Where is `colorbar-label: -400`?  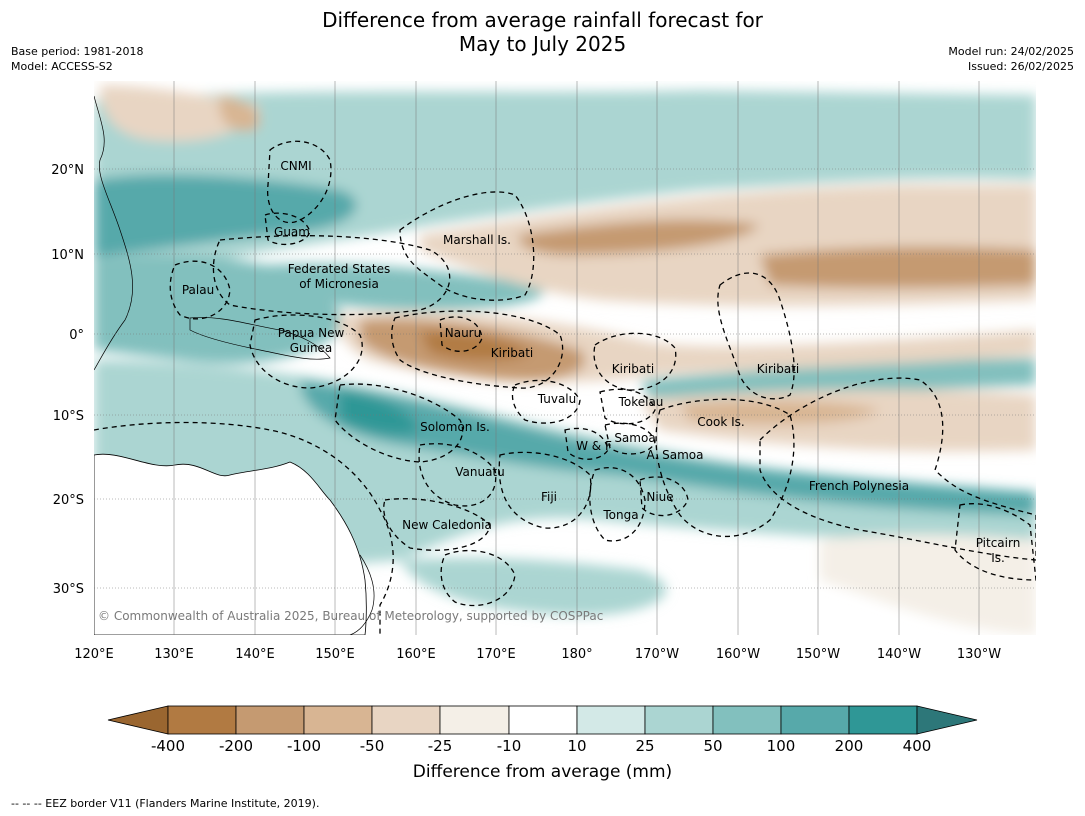 colorbar-label: -400 is located at coordinates (168, 746).